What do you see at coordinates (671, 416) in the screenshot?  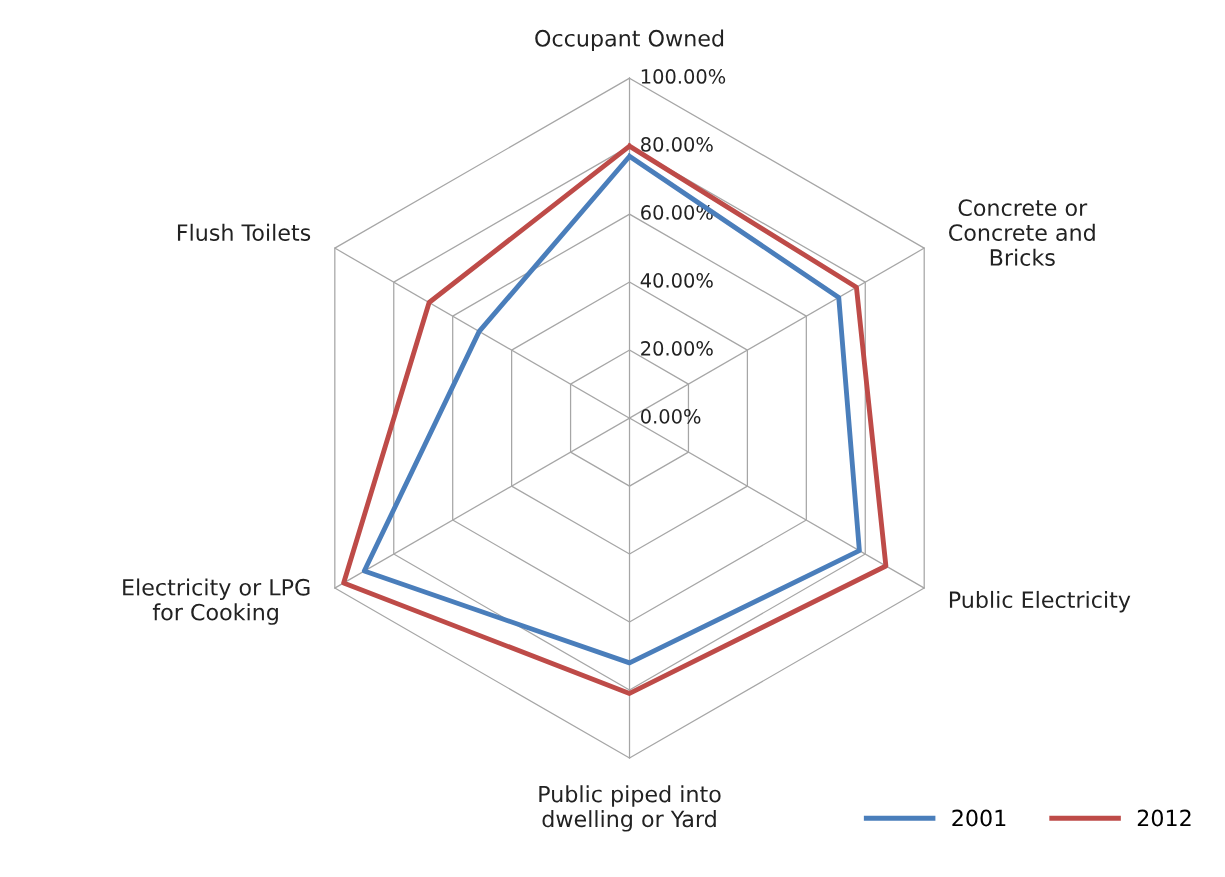 I see `y-tick-label: 0.00%` at bounding box center [671, 416].